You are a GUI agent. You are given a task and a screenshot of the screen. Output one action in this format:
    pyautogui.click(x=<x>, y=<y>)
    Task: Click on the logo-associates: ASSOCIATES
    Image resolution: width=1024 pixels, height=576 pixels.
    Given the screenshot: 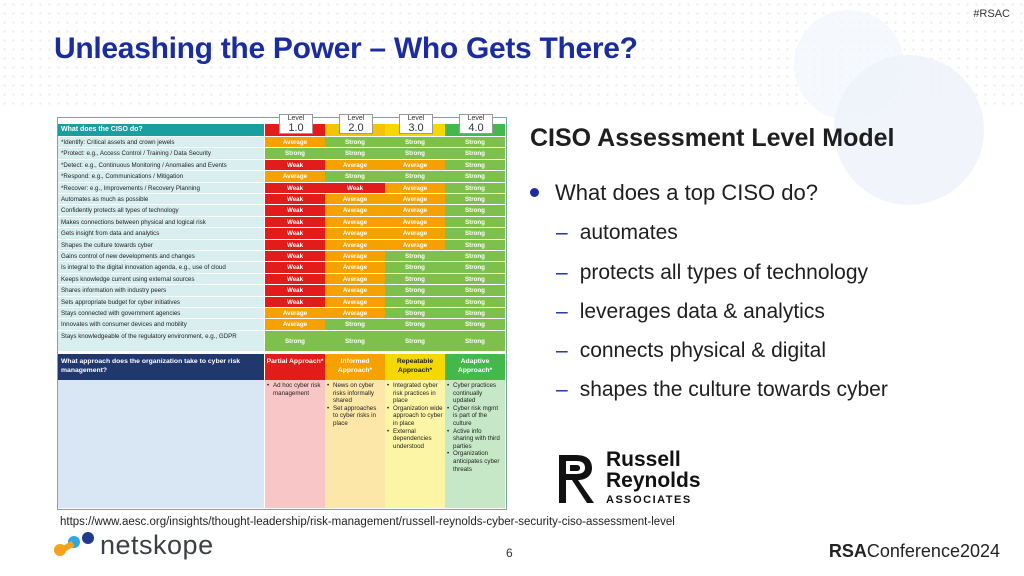 What is the action you would take?
    pyautogui.click(x=649, y=500)
    